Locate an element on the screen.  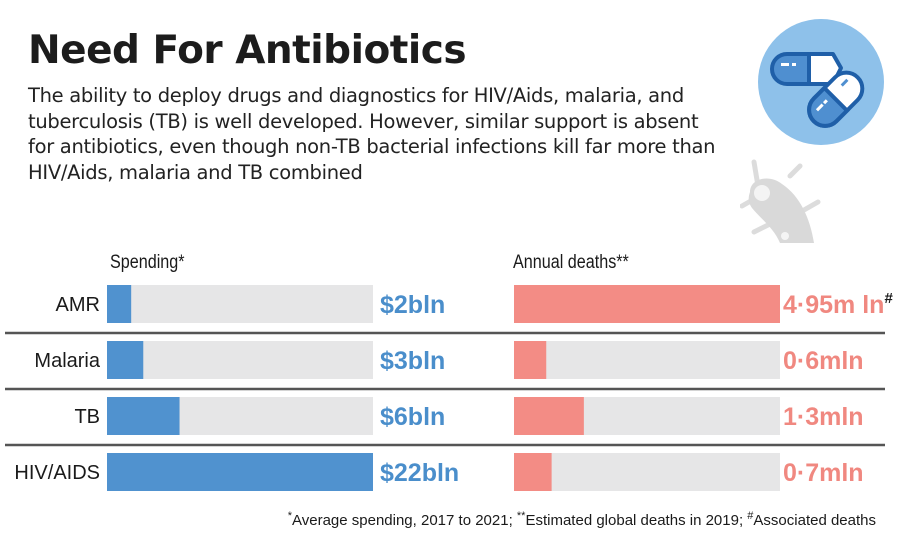
footnote-text-3: Associated deaths is located at coordinates (814, 520).